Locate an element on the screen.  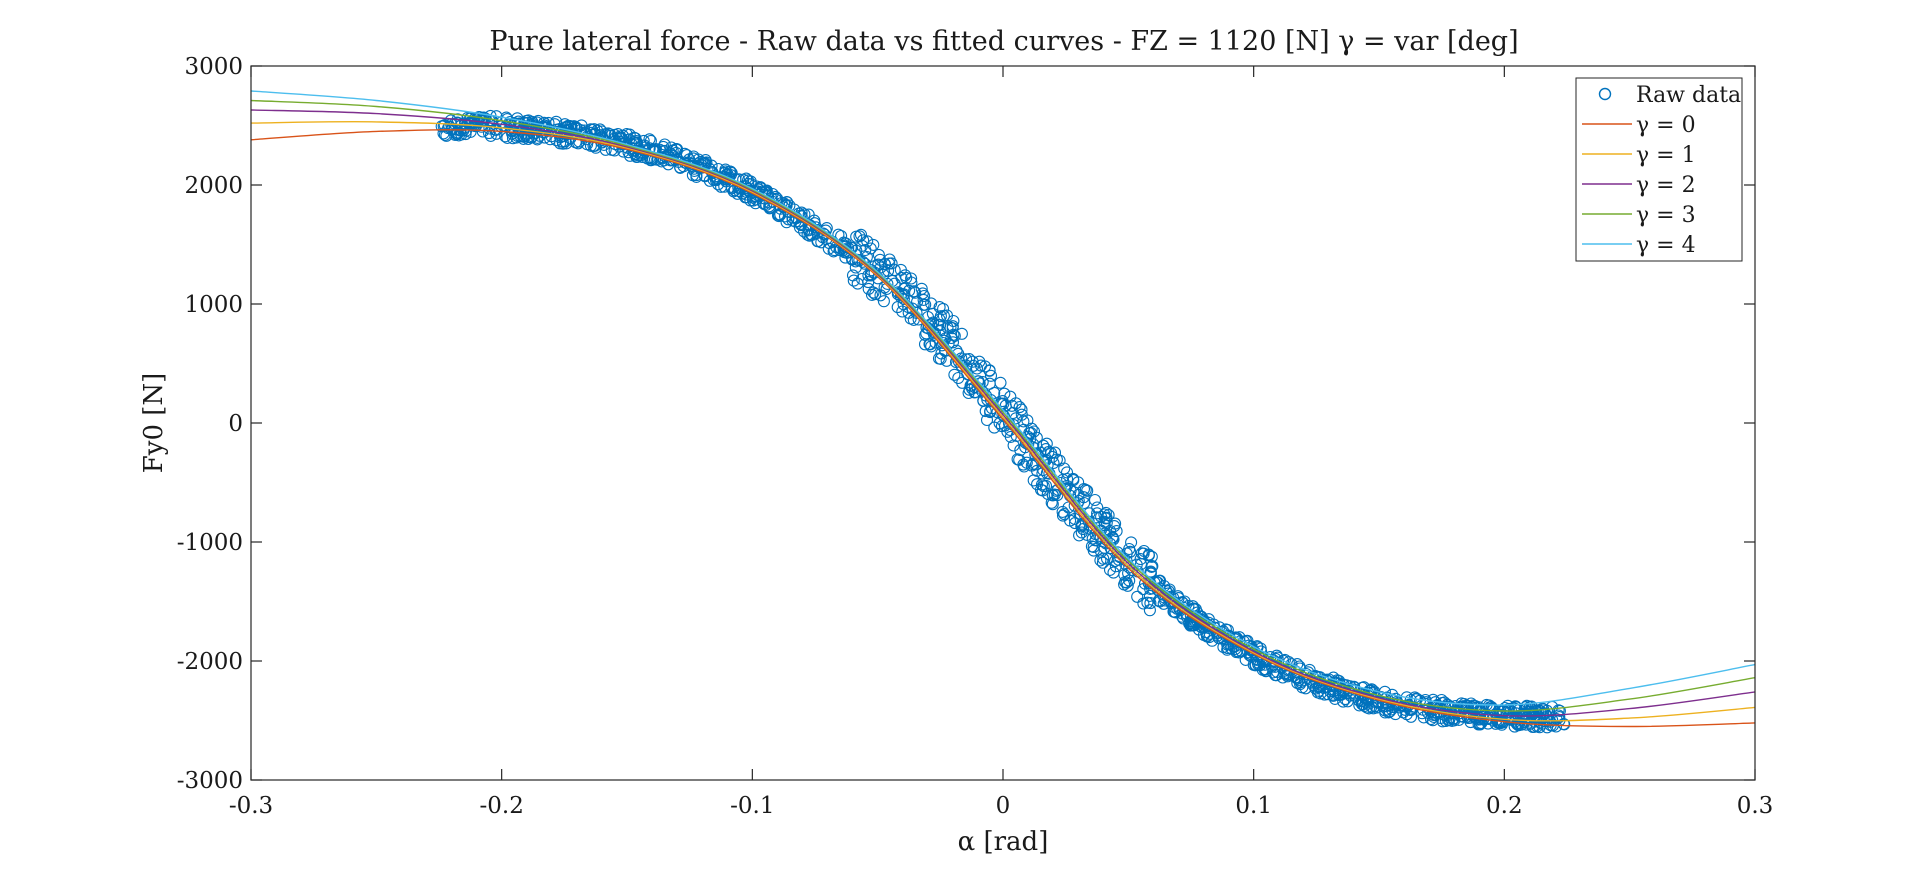
x-tick-label: 0 is located at coordinates (1003, 806).